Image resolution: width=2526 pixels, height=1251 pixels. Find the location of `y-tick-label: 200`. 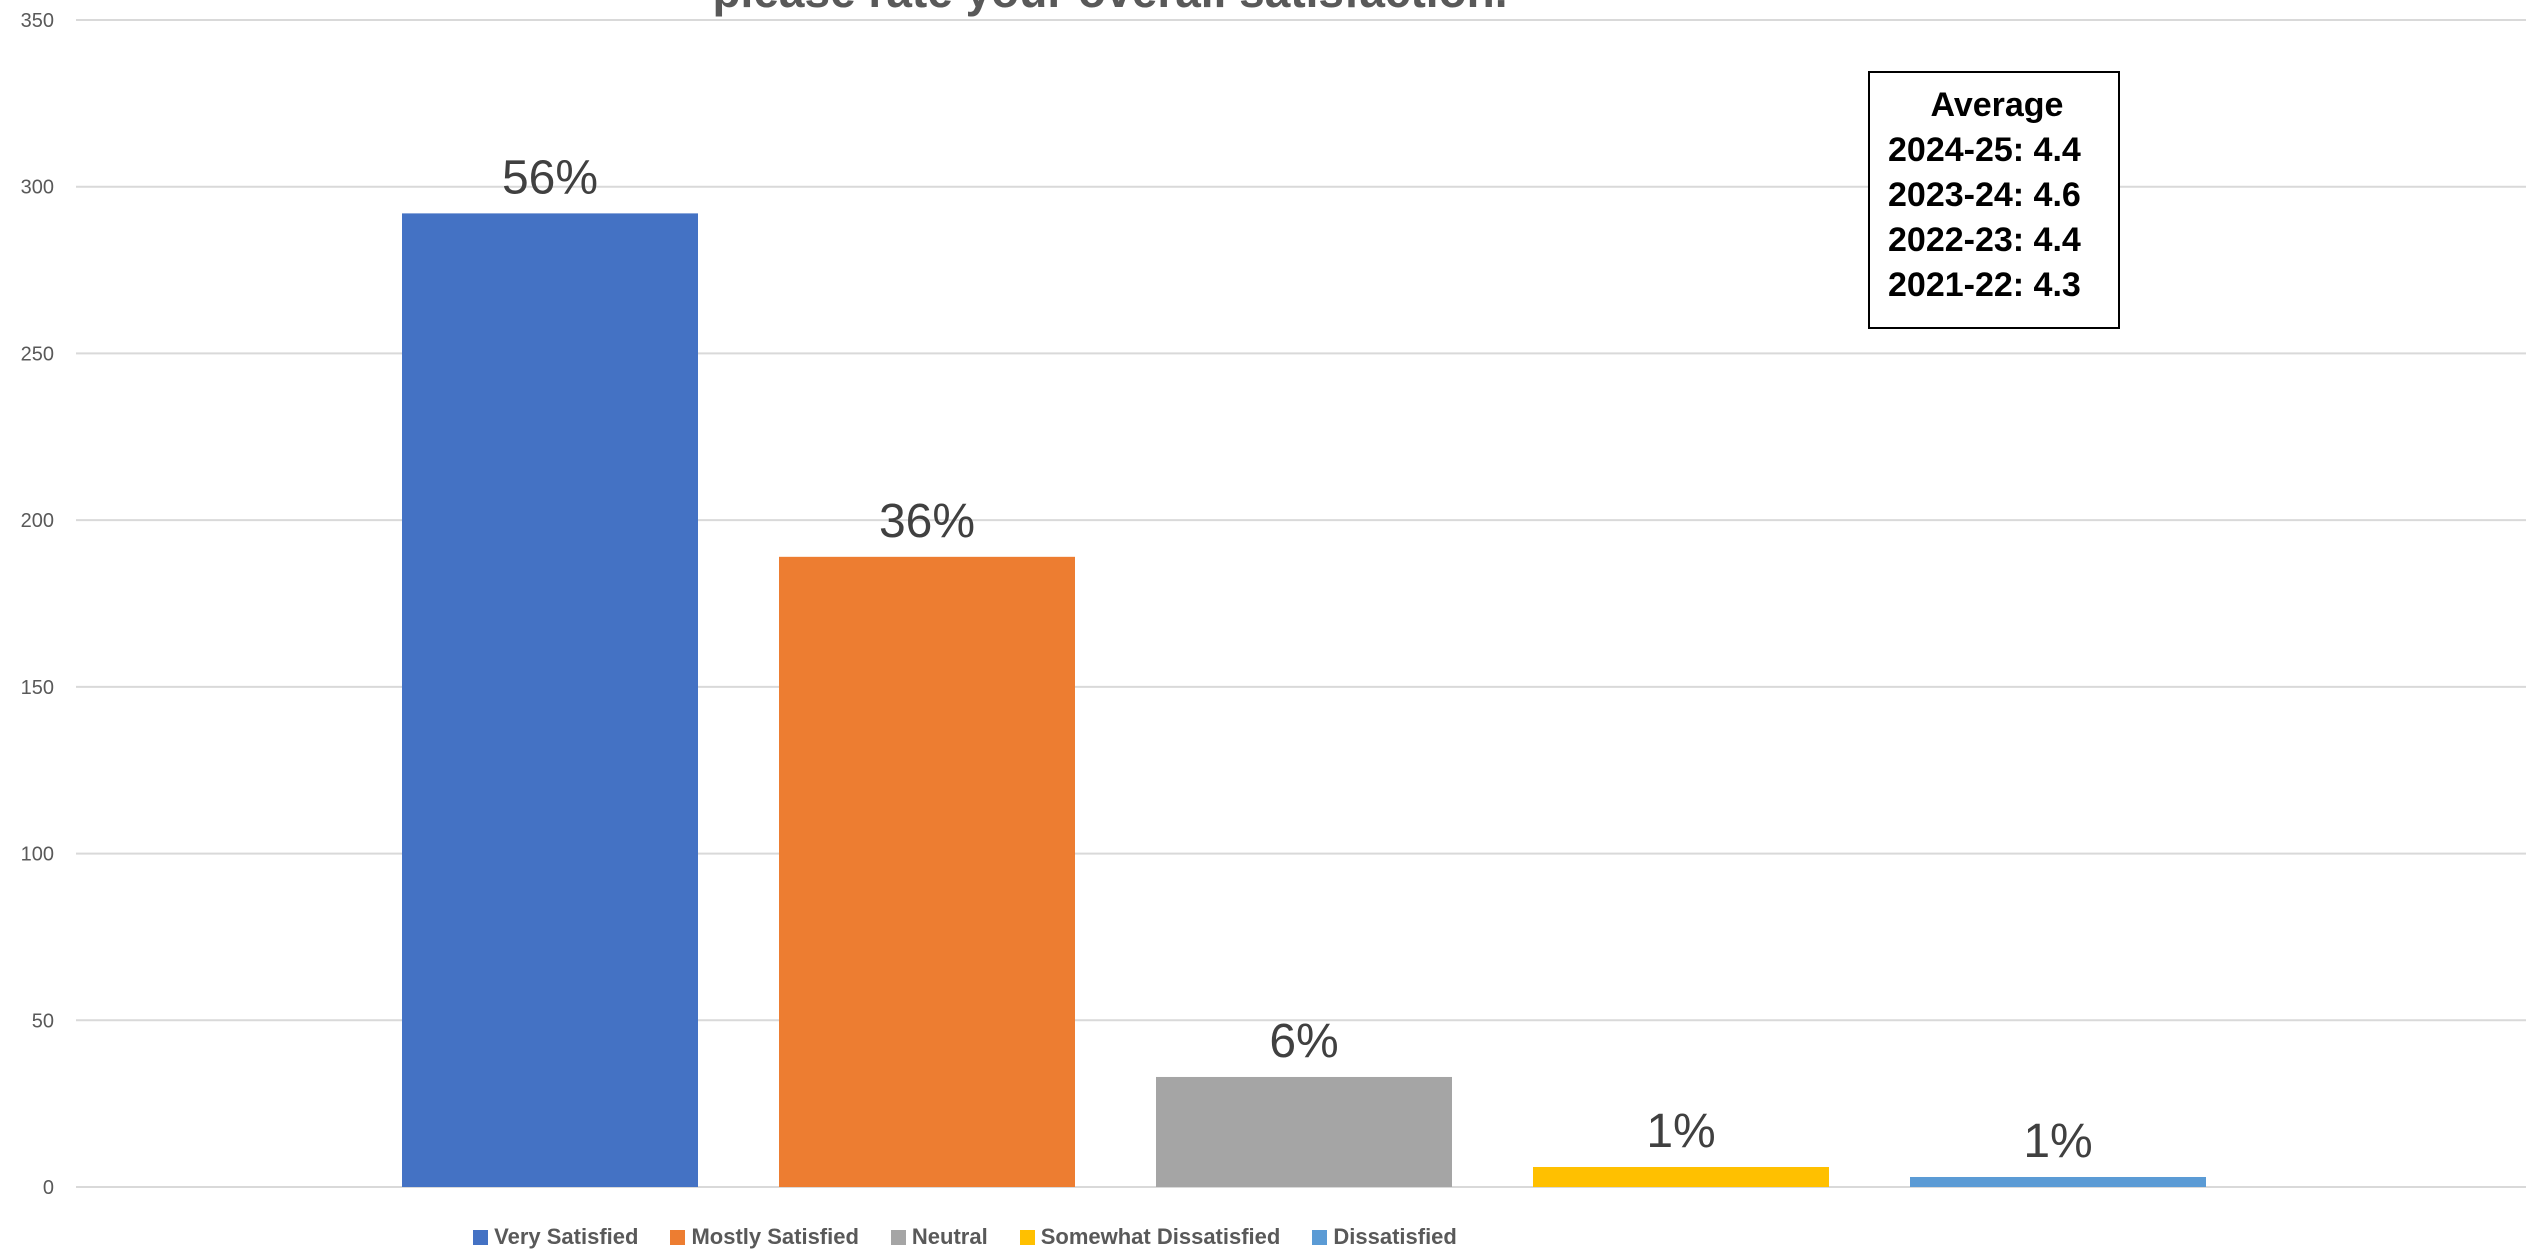

y-tick-label: 200 is located at coordinates (37, 521).